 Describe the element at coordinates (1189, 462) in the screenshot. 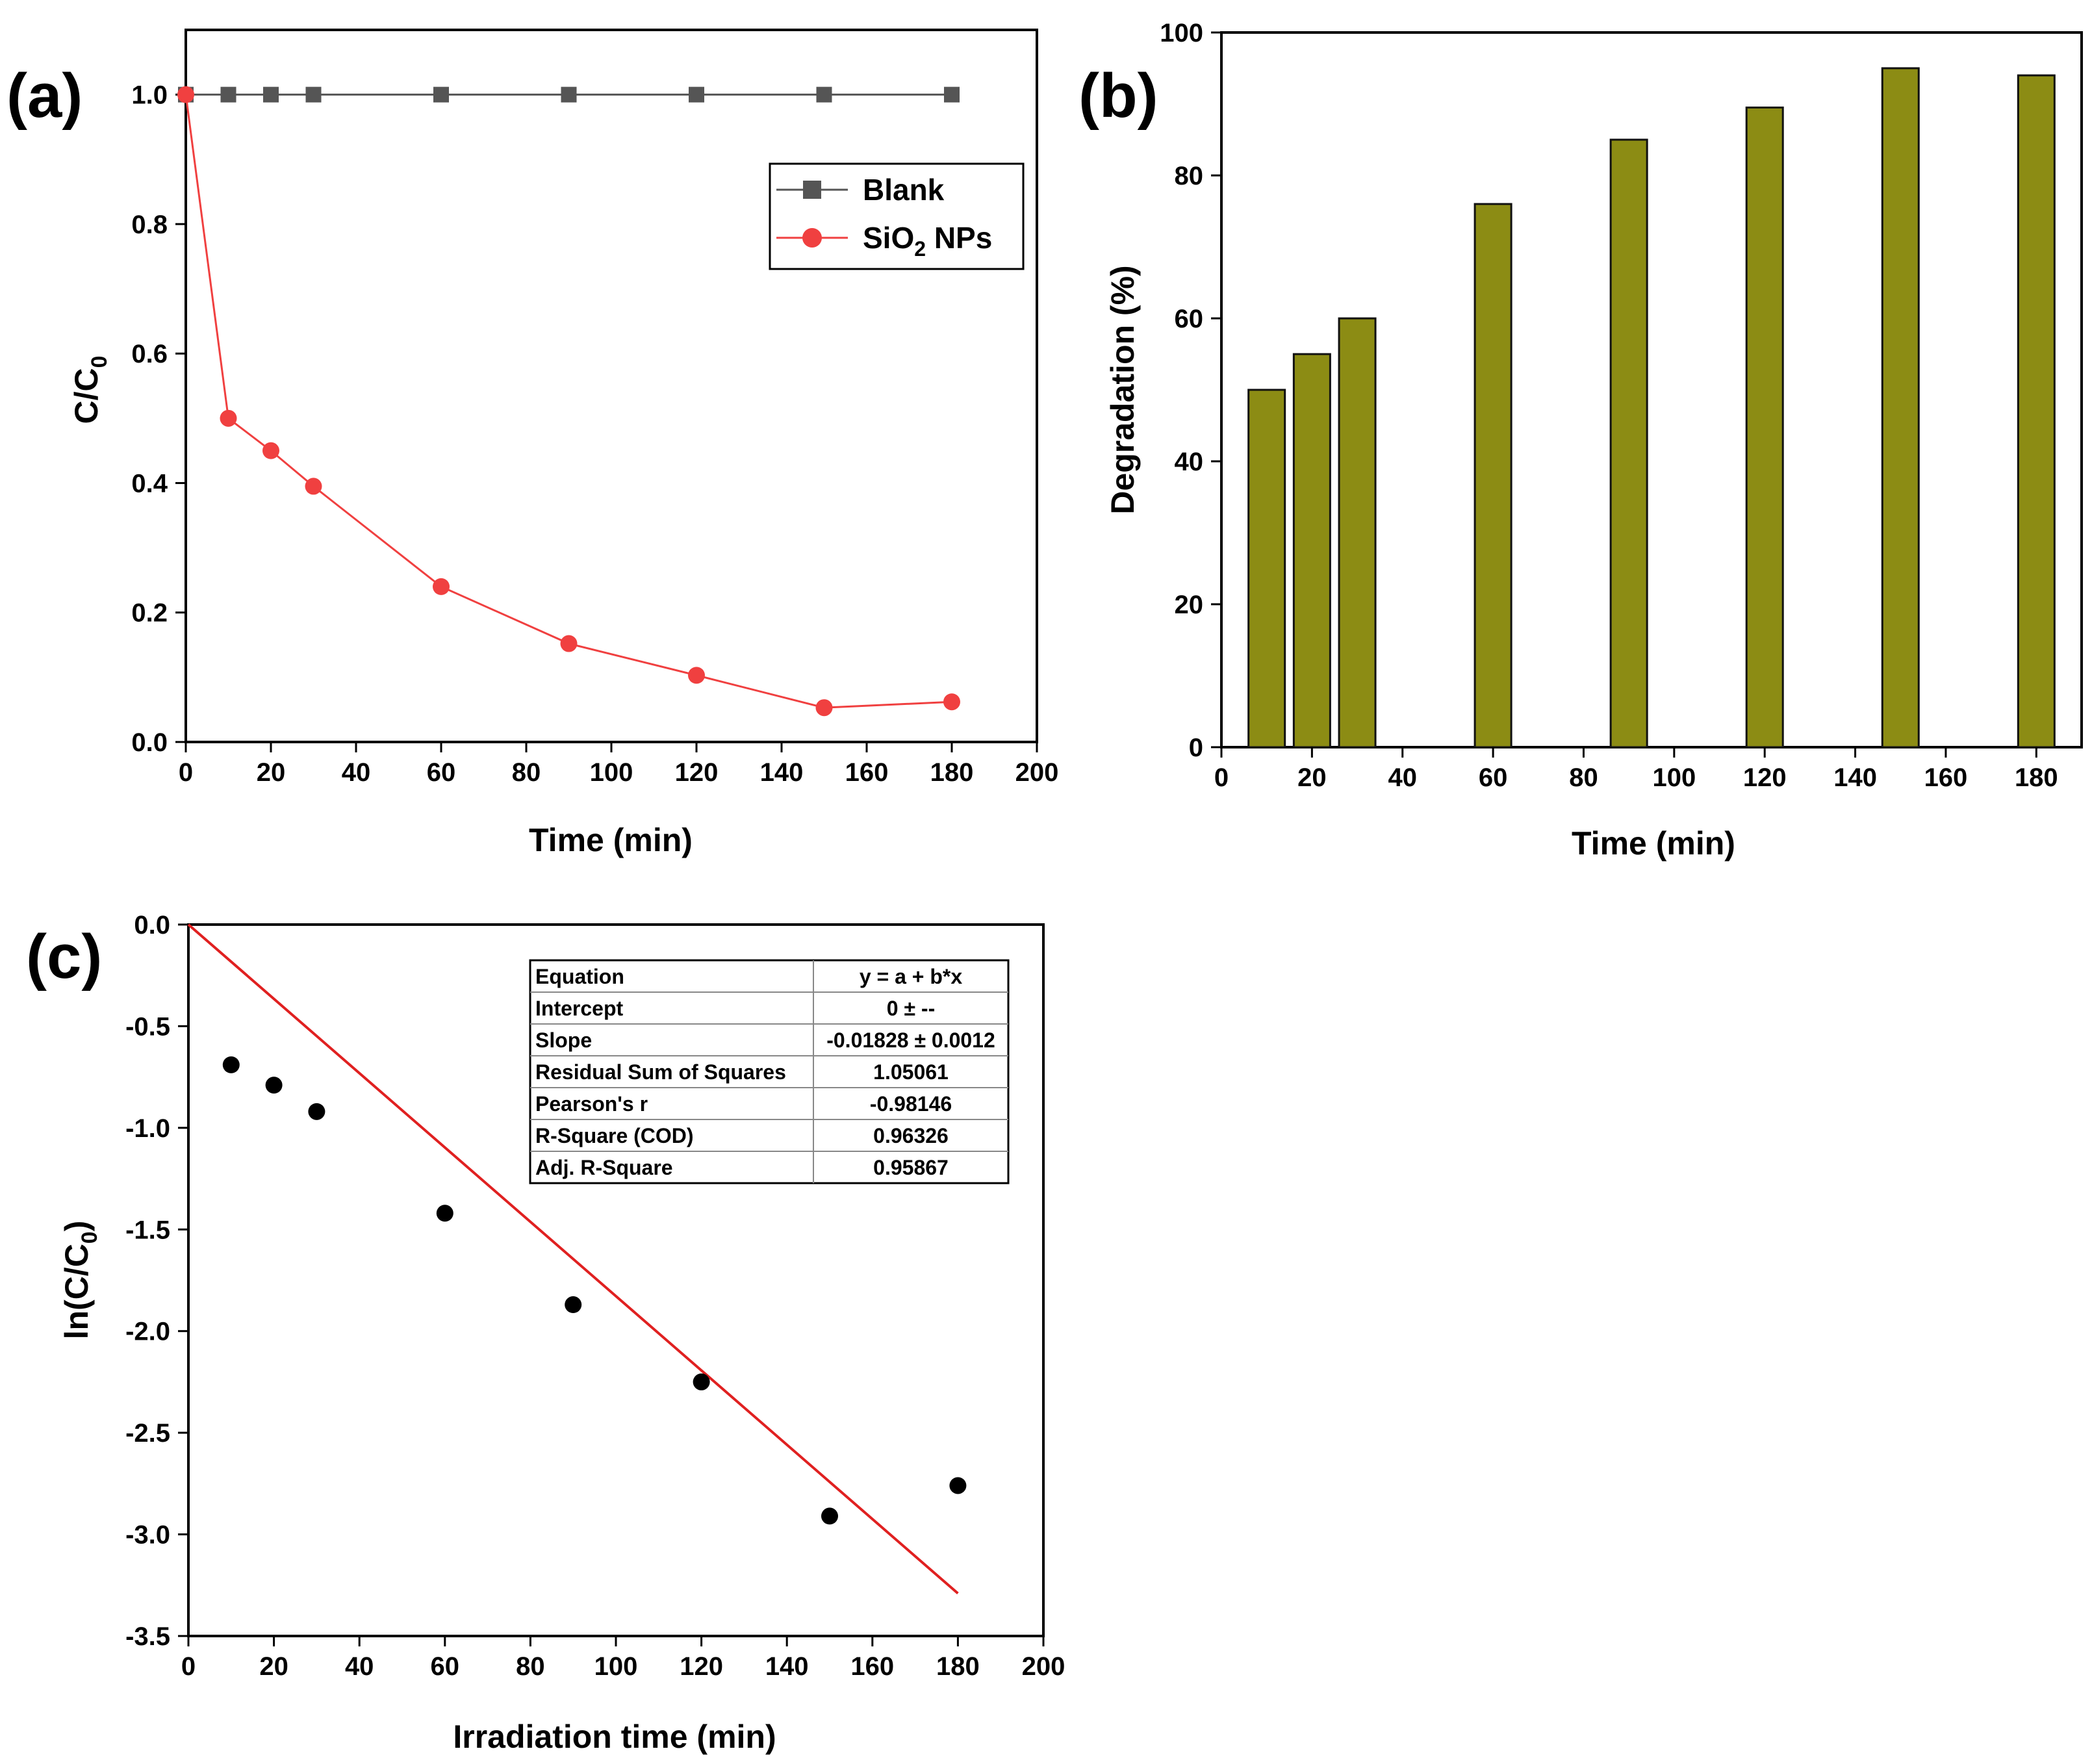

I see `panel-b-y-tick-label: 40` at that location.